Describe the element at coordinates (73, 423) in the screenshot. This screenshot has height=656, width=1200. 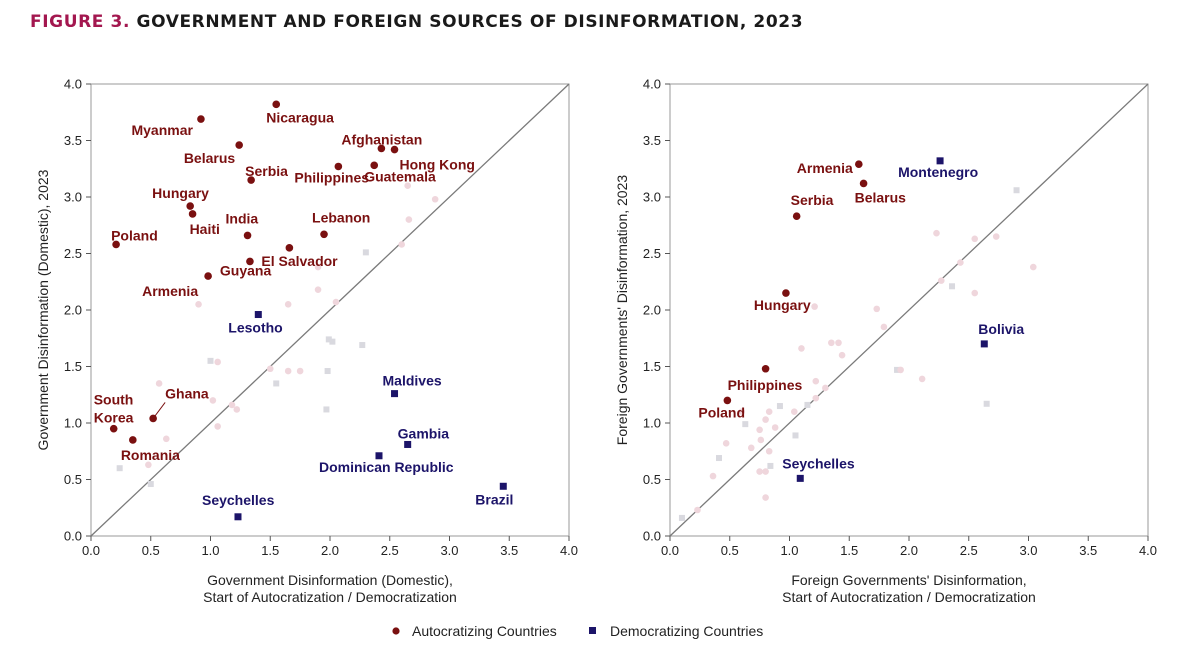
I see `y-tick-label: 1.0` at that location.